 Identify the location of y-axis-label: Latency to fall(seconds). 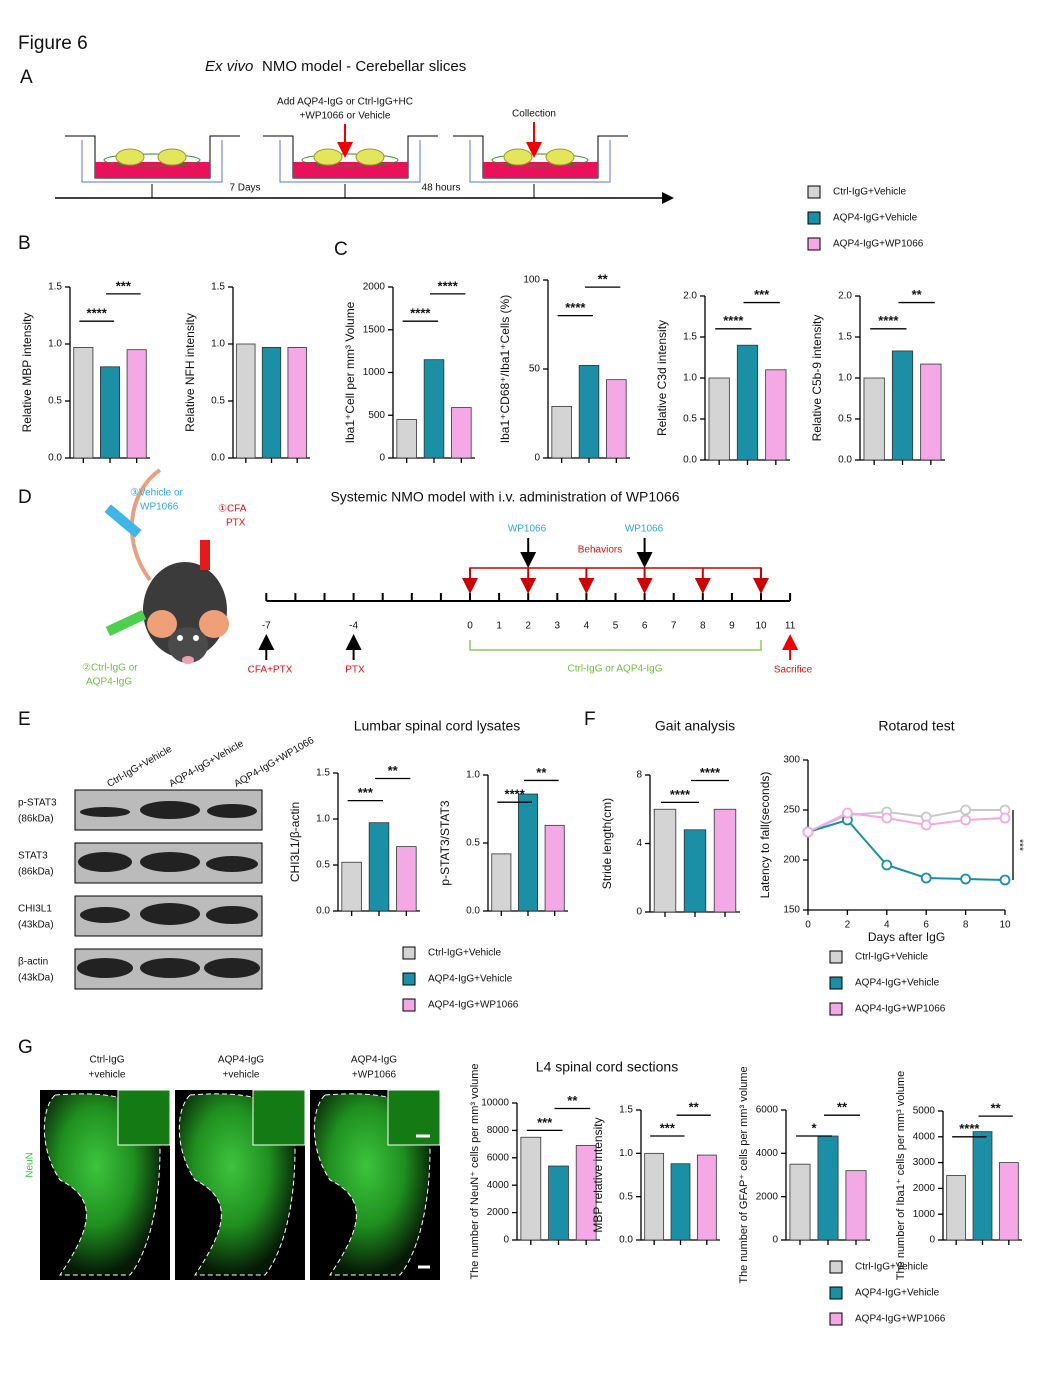
(765, 835).